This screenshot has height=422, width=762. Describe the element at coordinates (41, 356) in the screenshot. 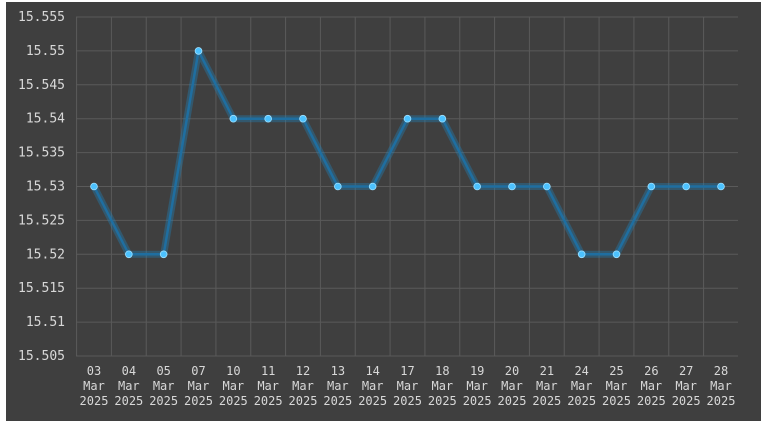

I see `y-tick-label: 15.505` at that location.